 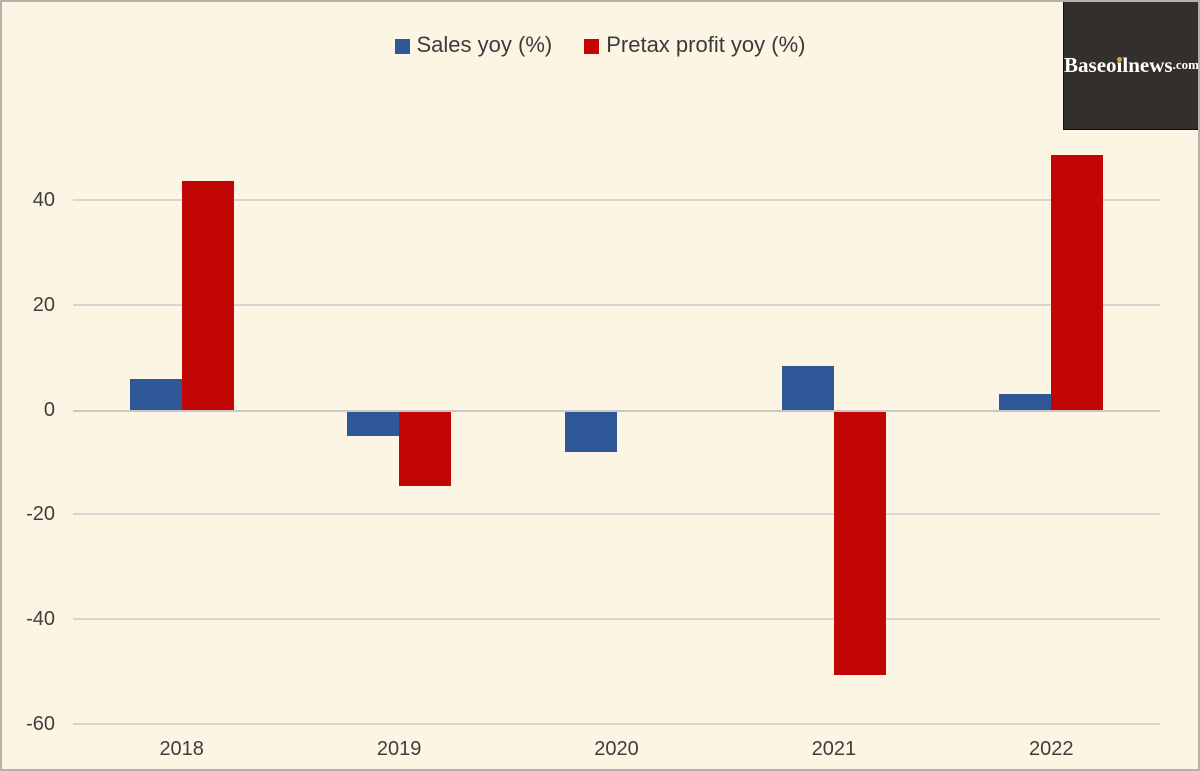 What do you see at coordinates (592, 46) in the screenshot?
I see `pretax-swatch-icon` at bounding box center [592, 46].